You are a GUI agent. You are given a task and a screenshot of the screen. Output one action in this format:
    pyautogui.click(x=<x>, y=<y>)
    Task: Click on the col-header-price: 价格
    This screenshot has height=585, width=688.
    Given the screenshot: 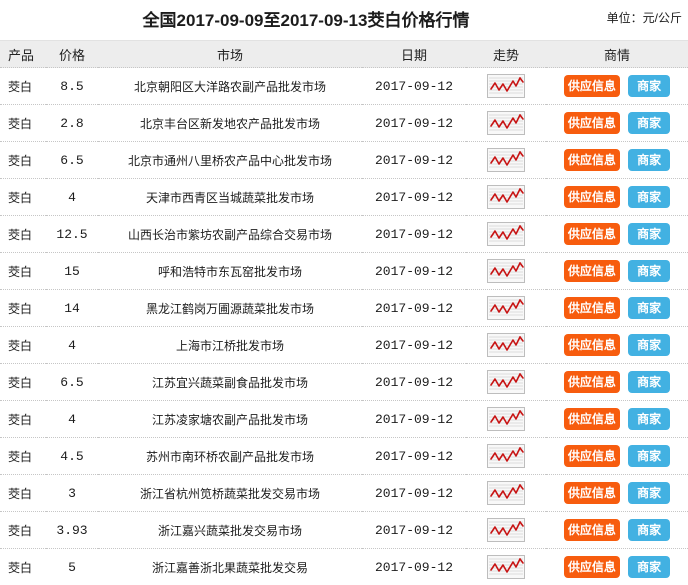 What is the action you would take?
    pyautogui.click(x=72, y=54)
    